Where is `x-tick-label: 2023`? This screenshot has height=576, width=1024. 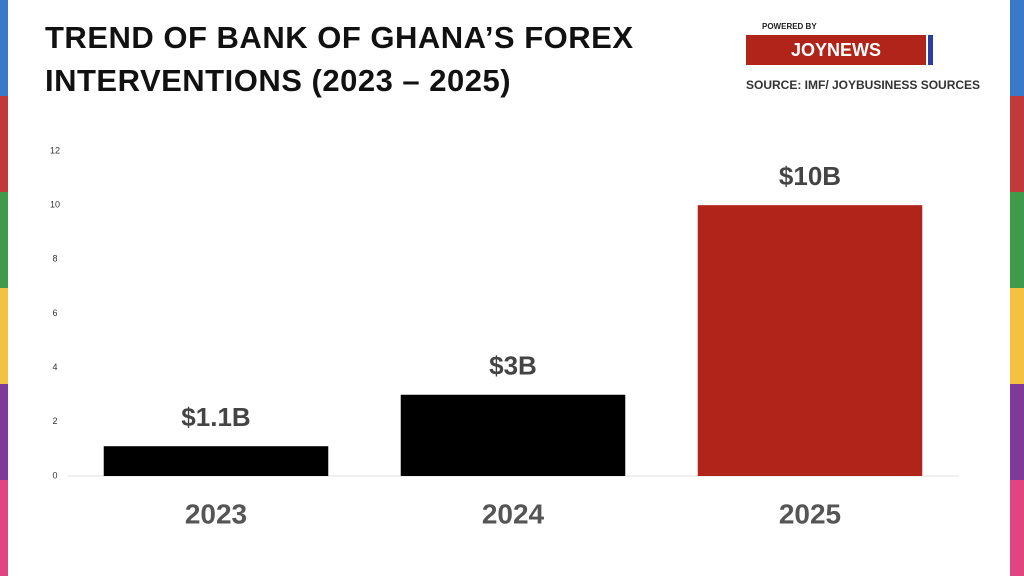
x-tick-label: 2023 is located at coordinates (216, 513).